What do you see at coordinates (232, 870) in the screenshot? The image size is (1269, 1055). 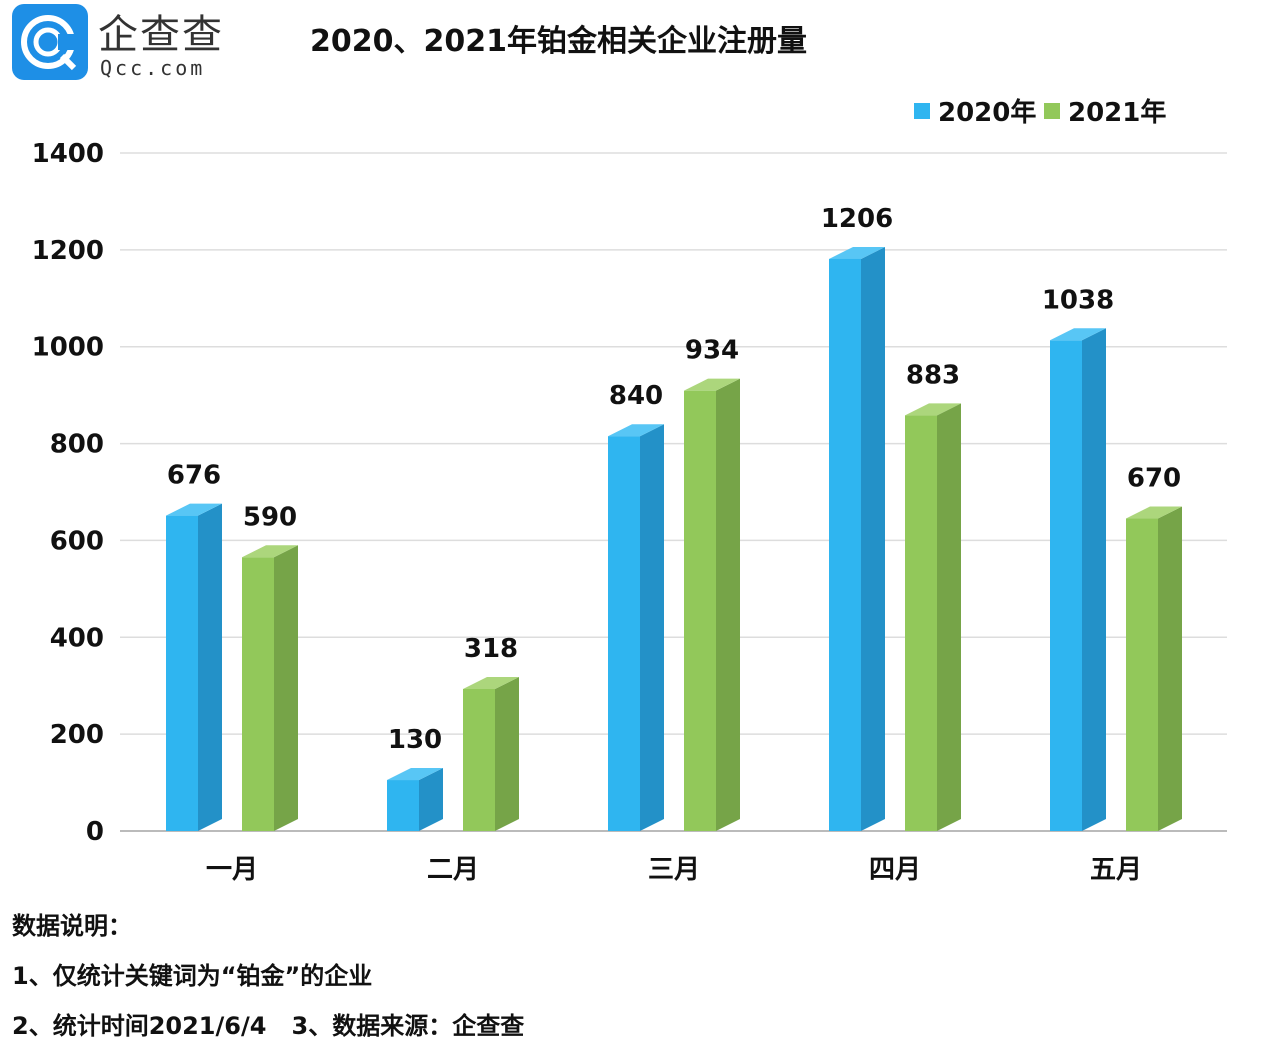 I see `x-tick-label: 一月` at bounding box center [232, 870].